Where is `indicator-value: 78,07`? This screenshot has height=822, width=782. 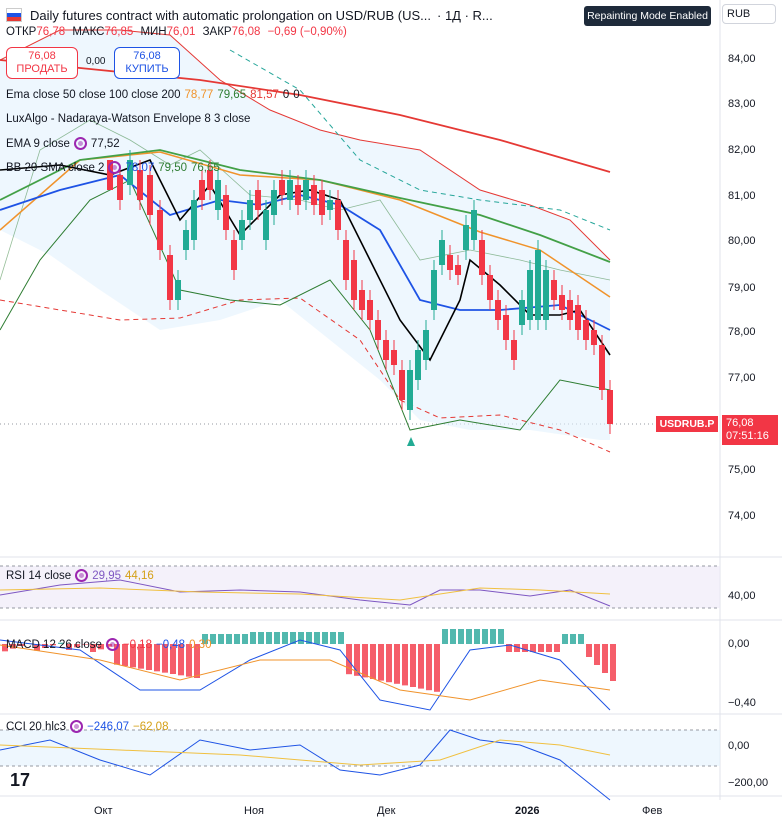 indicator-value: 78,07 is located at coordinates (140, 167).